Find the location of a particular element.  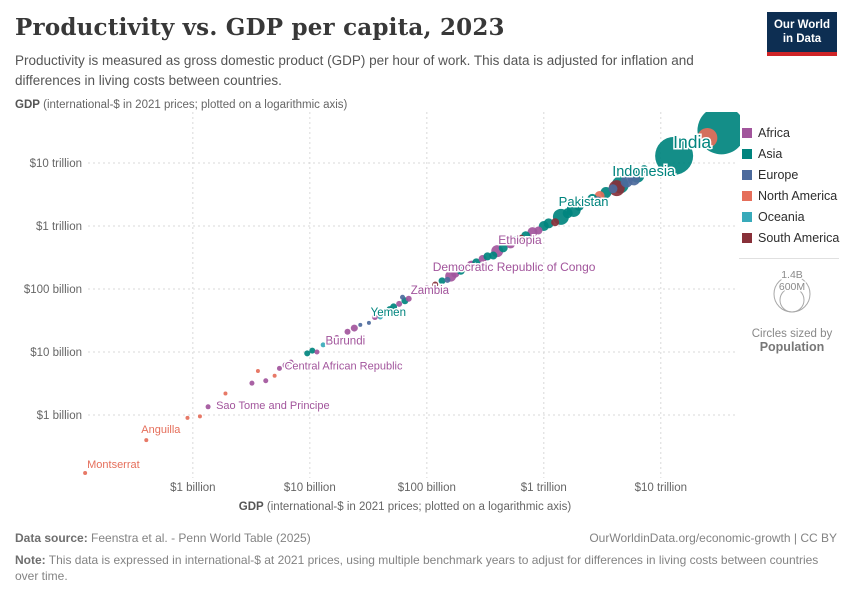

x-axis-tick-label: $10 trillion is located at coordinates (661, 488).